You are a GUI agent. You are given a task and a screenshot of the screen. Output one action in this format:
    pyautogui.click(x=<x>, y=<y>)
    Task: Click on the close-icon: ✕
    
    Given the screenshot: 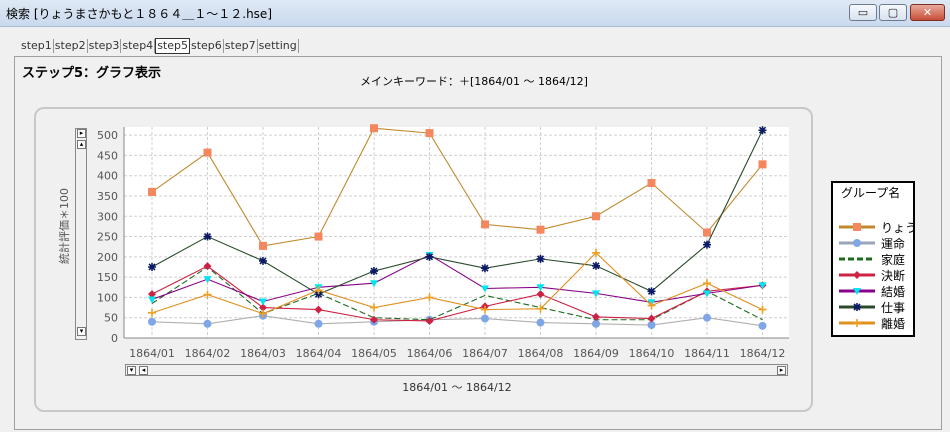 What is the action you would take?
    pyautogui.click(x=927, y=12)
    